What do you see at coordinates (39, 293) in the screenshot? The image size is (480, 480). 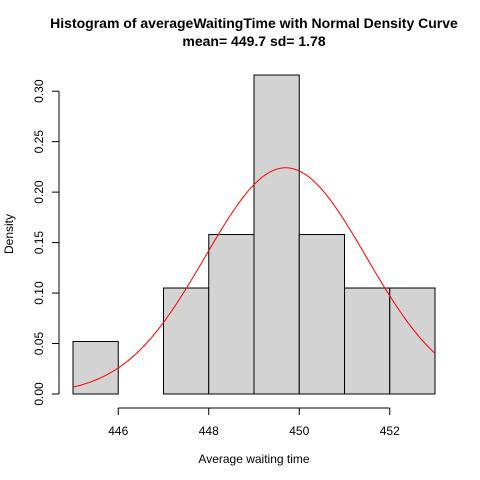 I see `y-tick-label-2: 0.10` at bounding box center [39, 293].